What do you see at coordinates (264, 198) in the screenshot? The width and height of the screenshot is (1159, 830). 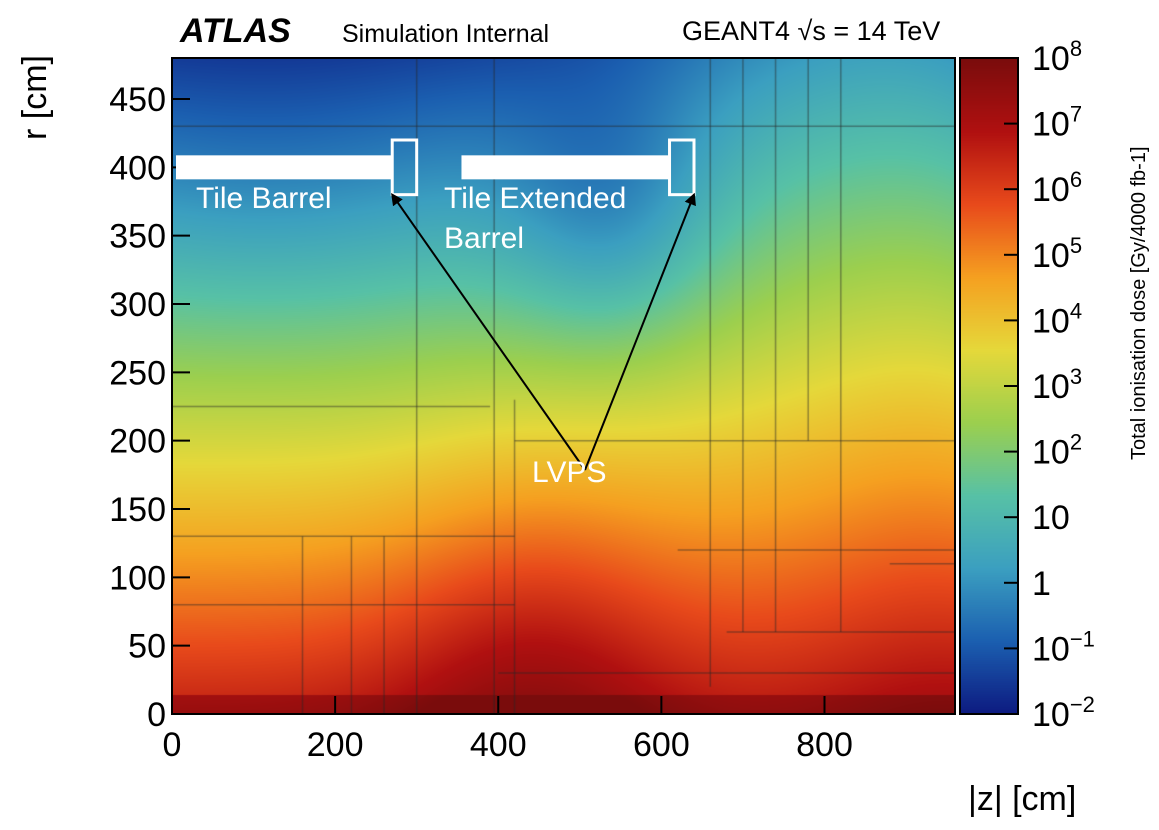 I see `tile-barrel-label: Tile Barrel` at bounding box center [264, 198].